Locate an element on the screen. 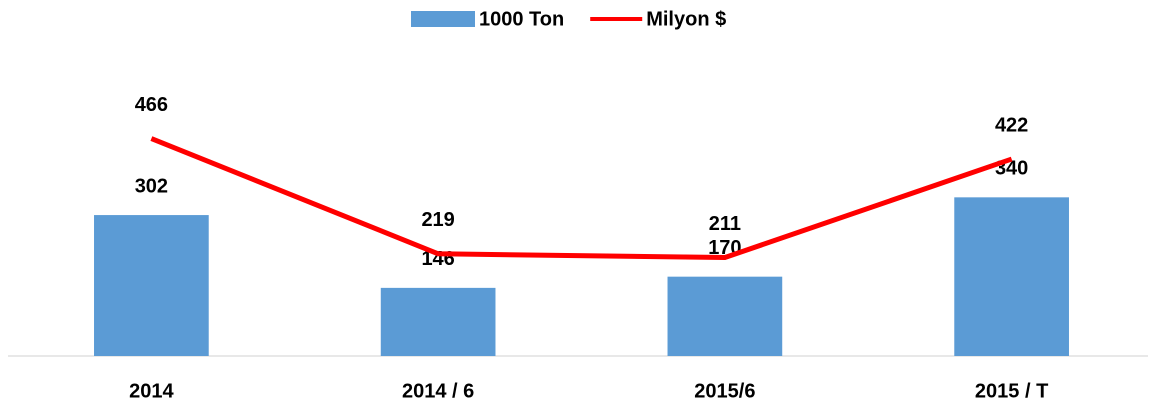  data-label: 302 is located at coordinates (151, 186).